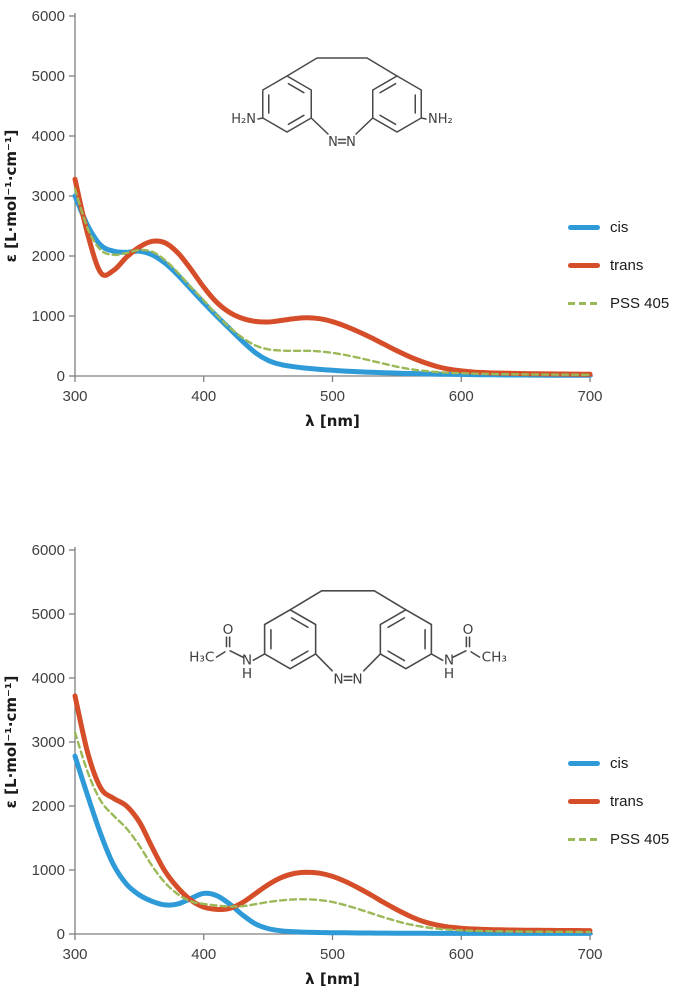 The width and height of the screenshot is (695, 989). I want to click on bottom-molecule-diacetamide-diazocine: N N N H O H₃C N H O CH₃, so click(348, 638).